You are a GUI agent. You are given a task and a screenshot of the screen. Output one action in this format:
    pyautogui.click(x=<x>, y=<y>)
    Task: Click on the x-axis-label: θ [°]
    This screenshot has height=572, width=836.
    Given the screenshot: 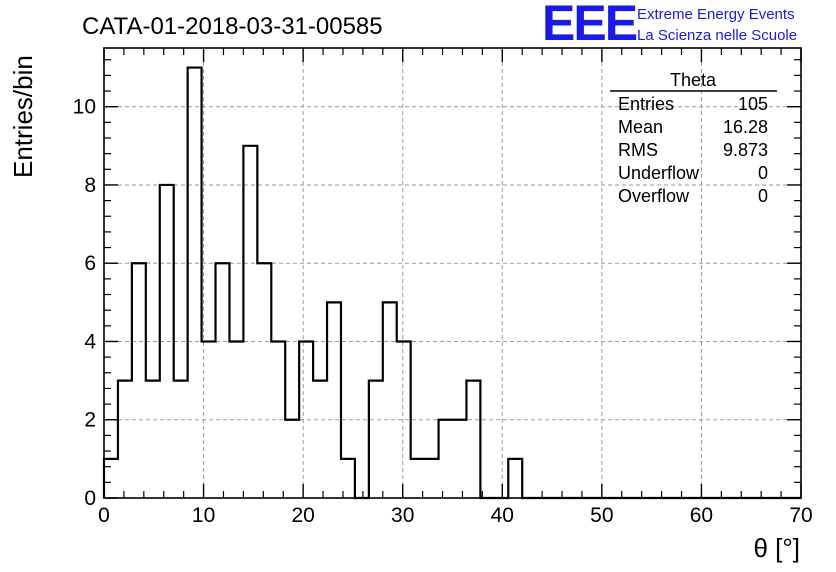 What is the action you would take?
    pyautogui.click(x=776, y=548)
    